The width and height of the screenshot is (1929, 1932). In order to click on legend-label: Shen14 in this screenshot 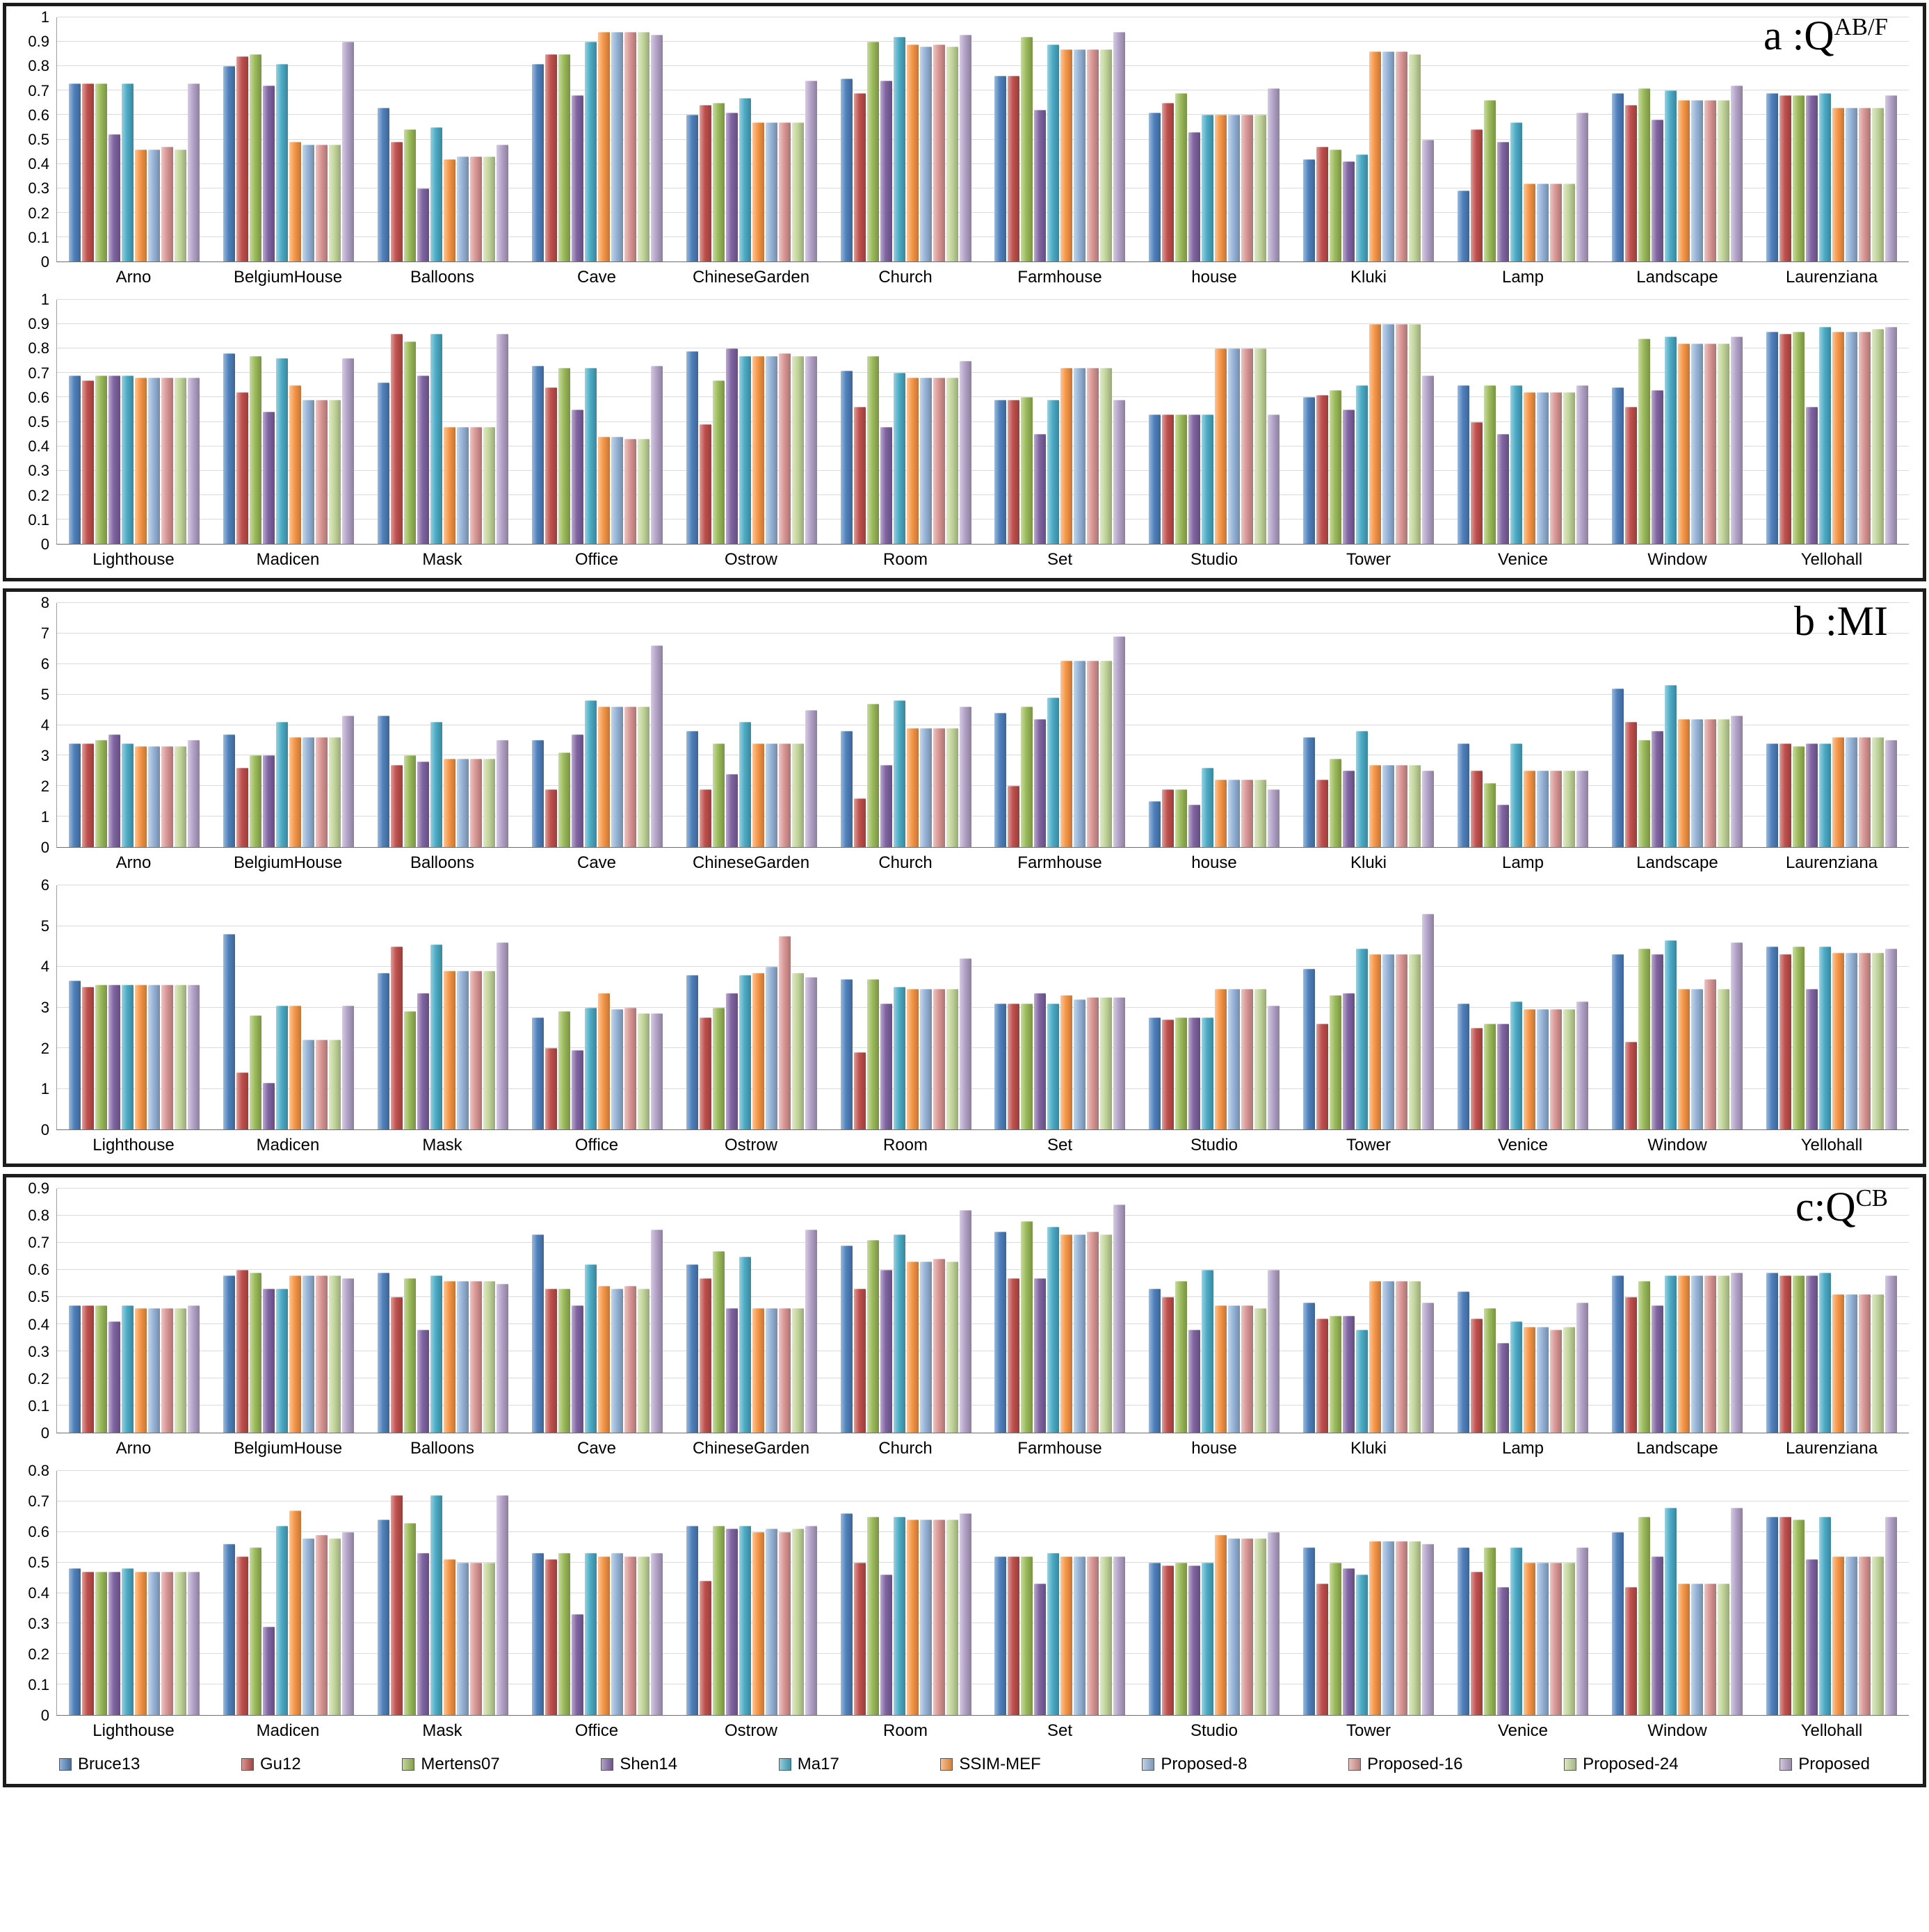, I will do `click(649, 1764)`.